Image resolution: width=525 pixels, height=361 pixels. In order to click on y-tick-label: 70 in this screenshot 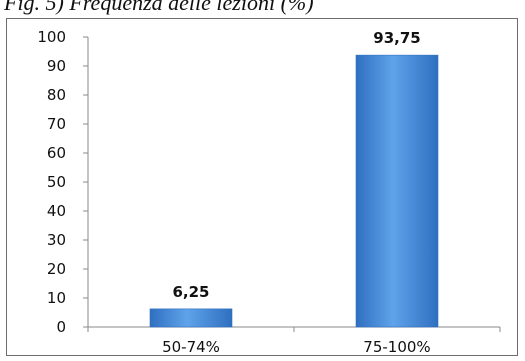, I will do `click(56, 124)`.